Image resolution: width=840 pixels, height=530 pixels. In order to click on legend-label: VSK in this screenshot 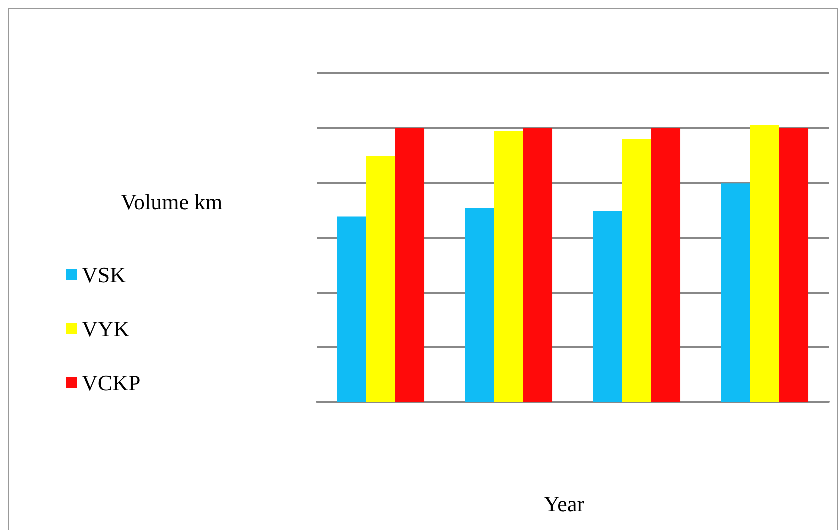, I will do `click(104, 275)`.